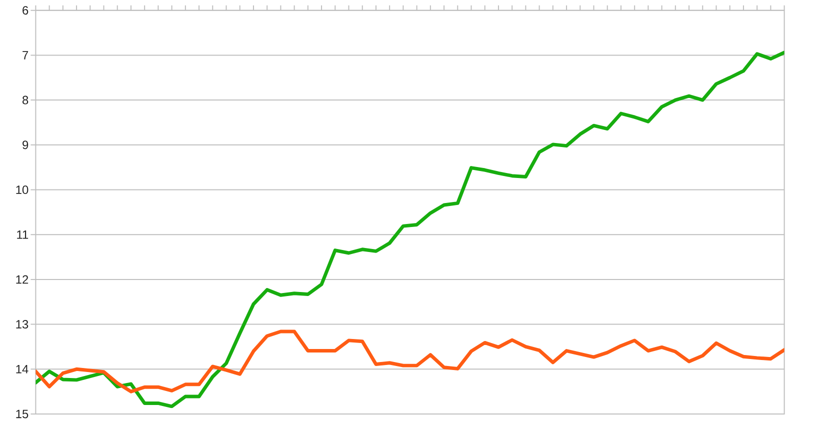 This screenshot has height=426, width=818. Describe the element at coordinates (25, 55) in the screenshot. I see `y-tick-label: 7` at that location.